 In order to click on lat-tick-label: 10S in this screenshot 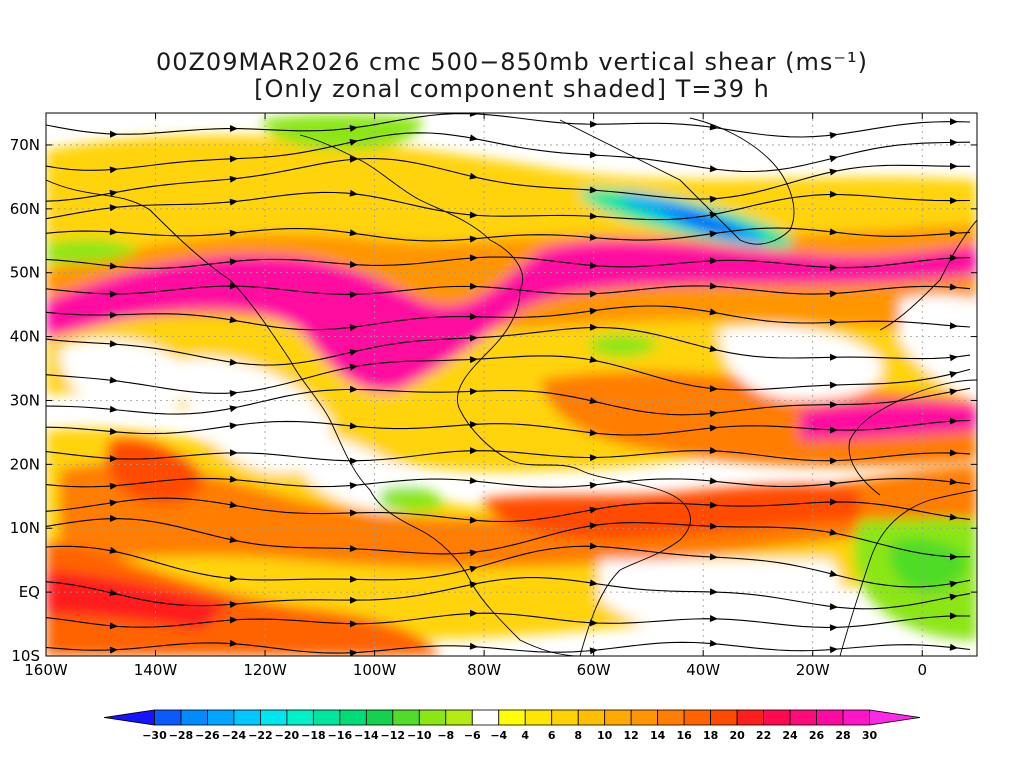, I will do `click(25, 656)`.